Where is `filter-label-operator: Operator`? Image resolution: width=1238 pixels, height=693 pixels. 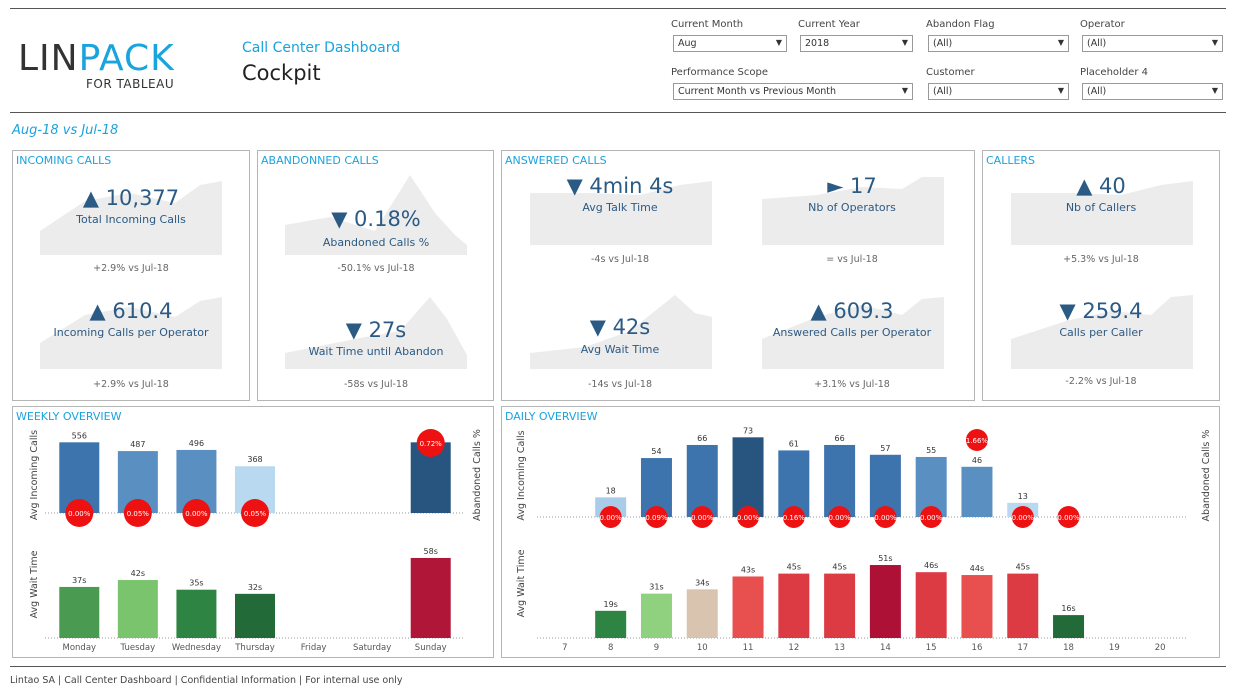
filter-label-operator: Operator is located at coordinates (1102, 24).